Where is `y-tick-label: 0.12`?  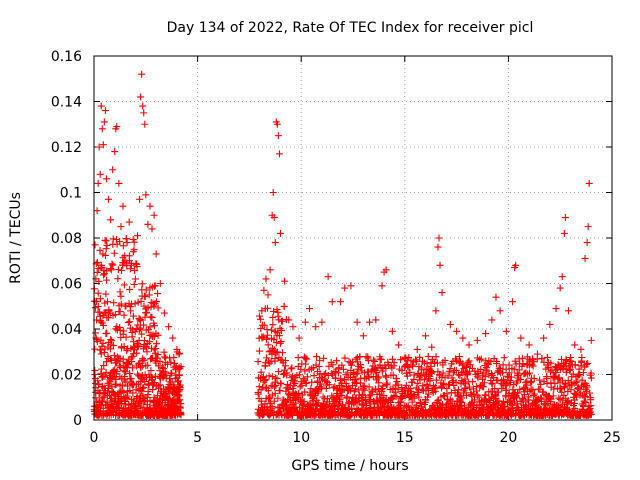 y-tick-label: 0.12 is located at coordinates (66, 148).